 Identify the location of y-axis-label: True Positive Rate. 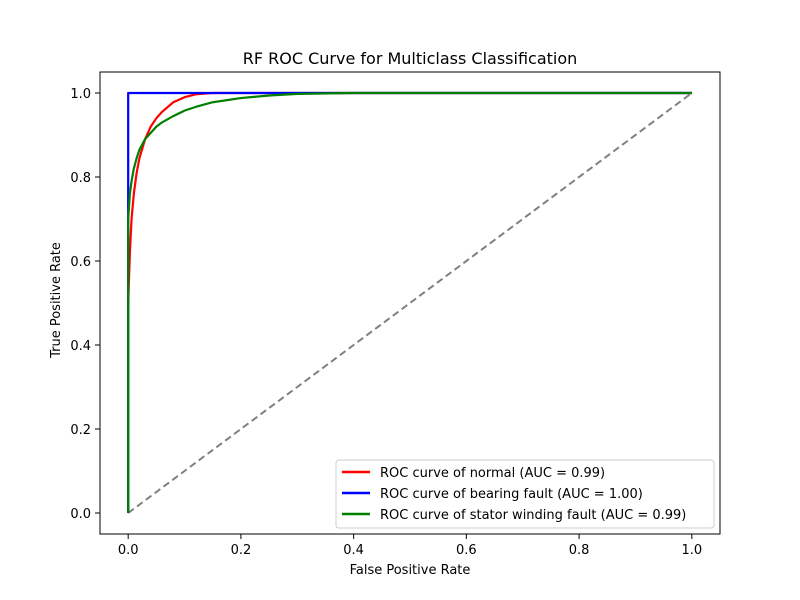
(56, 300).